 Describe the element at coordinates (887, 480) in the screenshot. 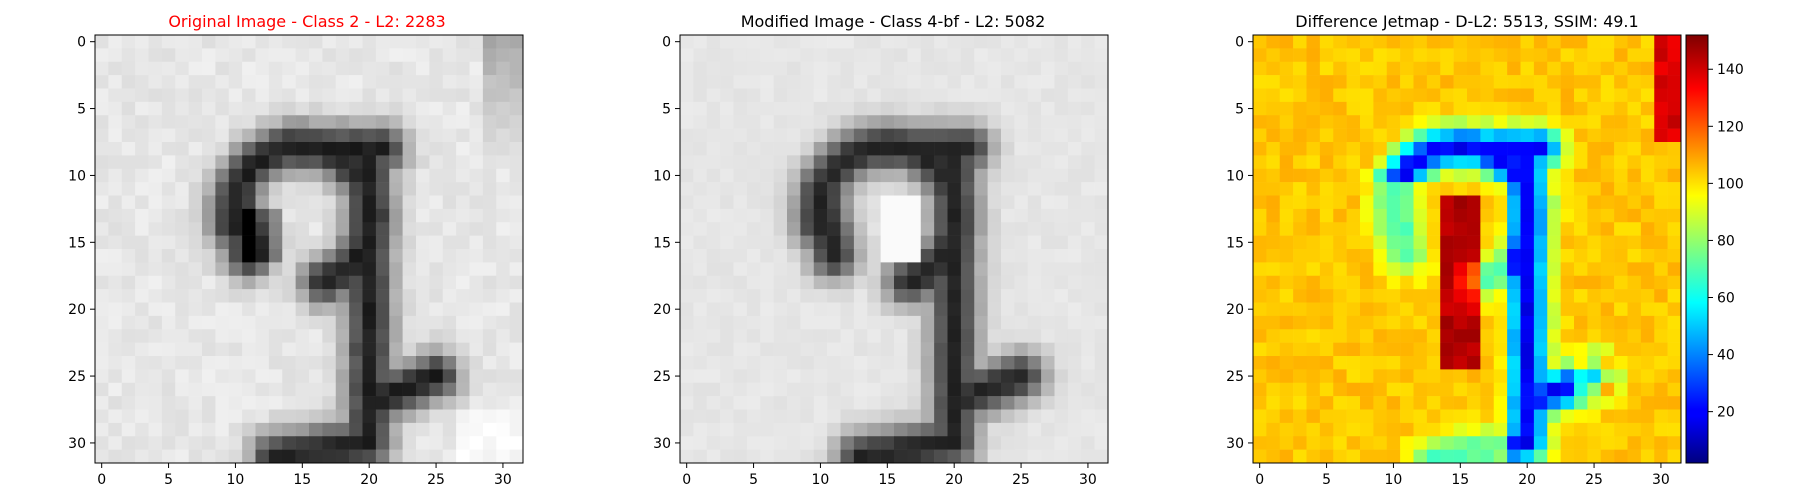

I see `x-tick-label: 15` at that location.